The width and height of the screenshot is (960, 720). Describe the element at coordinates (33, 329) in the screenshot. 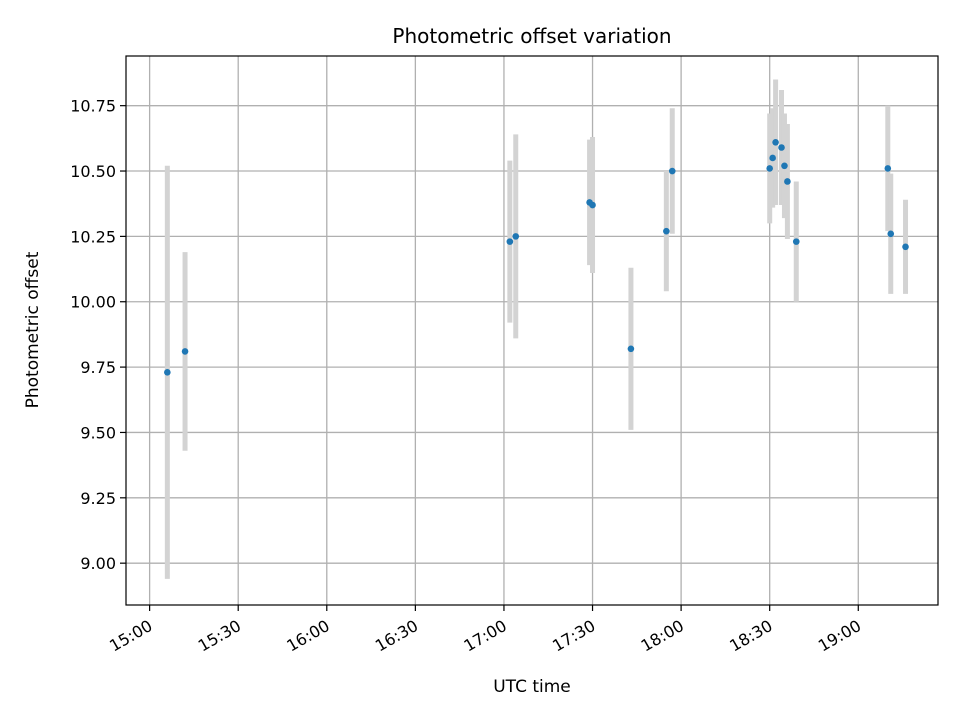

I see `y-axis-label: Photometric offset` at that location.